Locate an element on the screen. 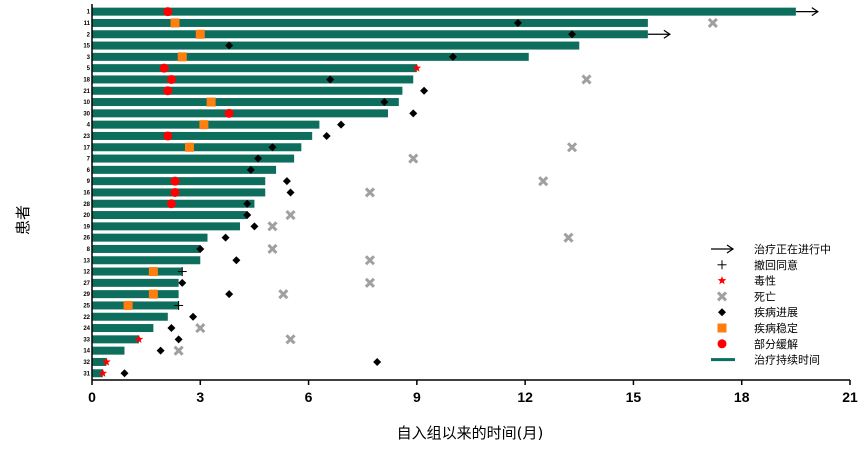 The image size is (868, 455). legend-label-toxicity: 毒性 is located at coordinates (765, 281).